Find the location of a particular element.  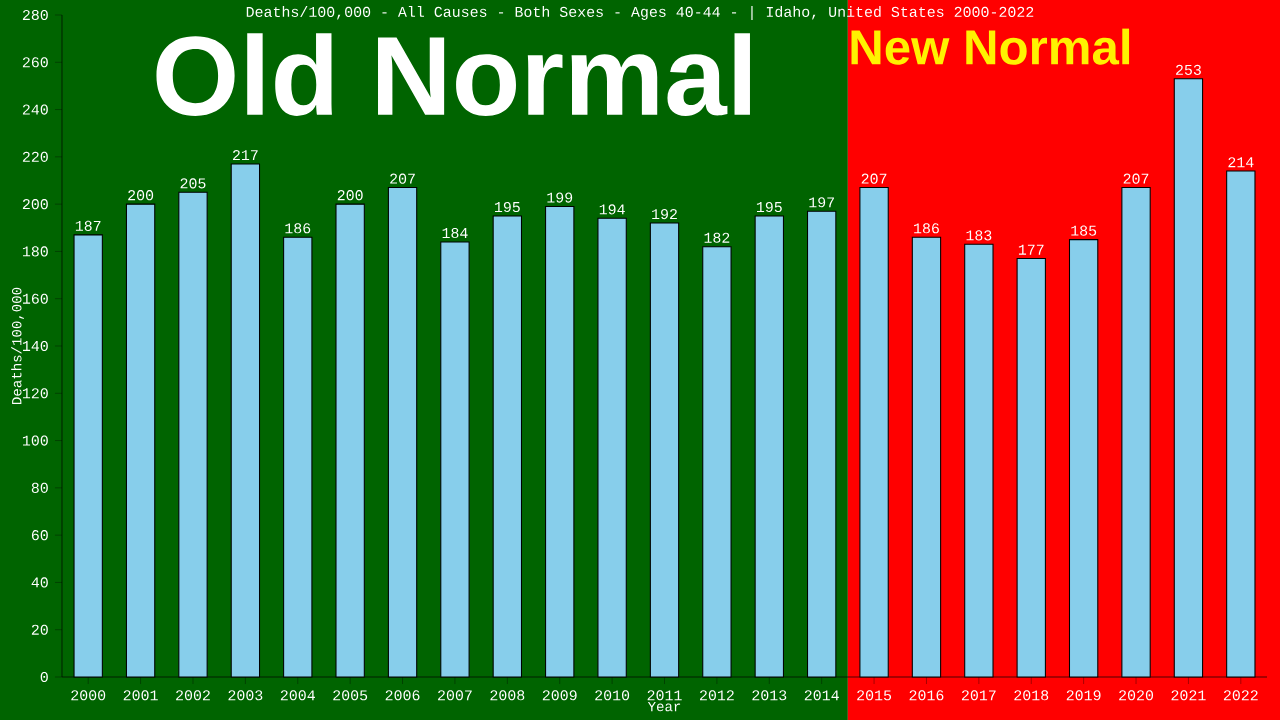

data-label: 205 is located at coordinates (193, 183).